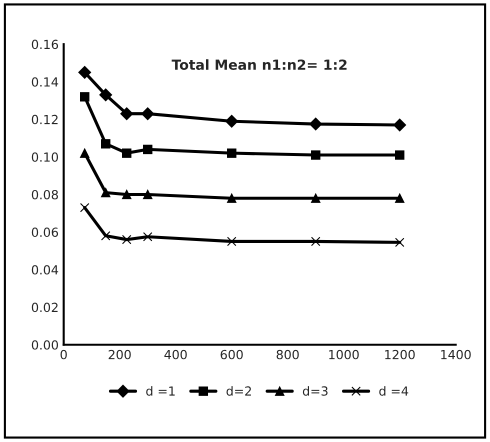 This screenshot has width=490, height=442. I want to click on y-tick-label: 0.14, so click(45, 82).